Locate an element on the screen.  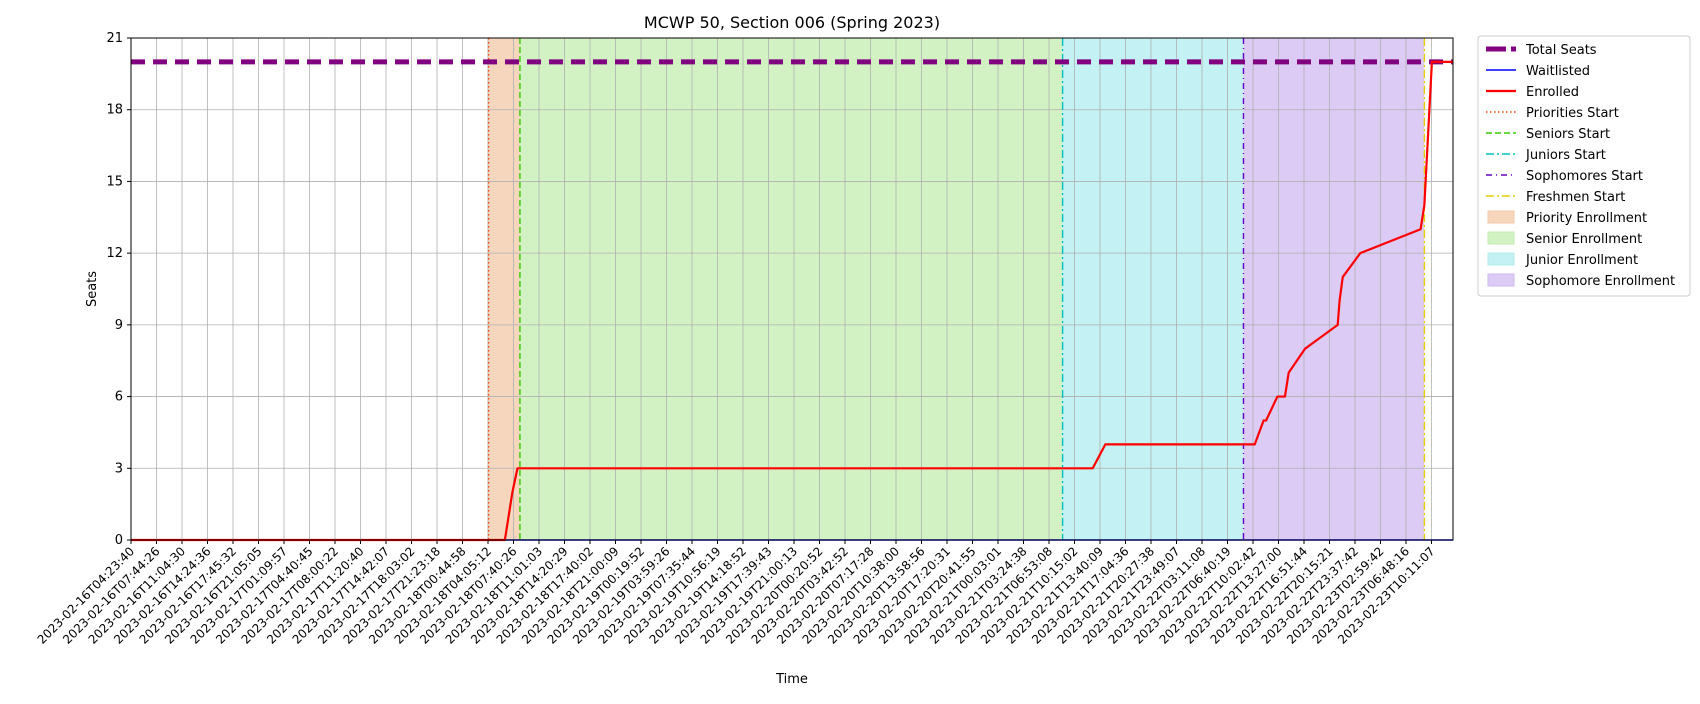
legend-item-sophomores-start: Sophomores Start is located at coordinates (1564, 176).